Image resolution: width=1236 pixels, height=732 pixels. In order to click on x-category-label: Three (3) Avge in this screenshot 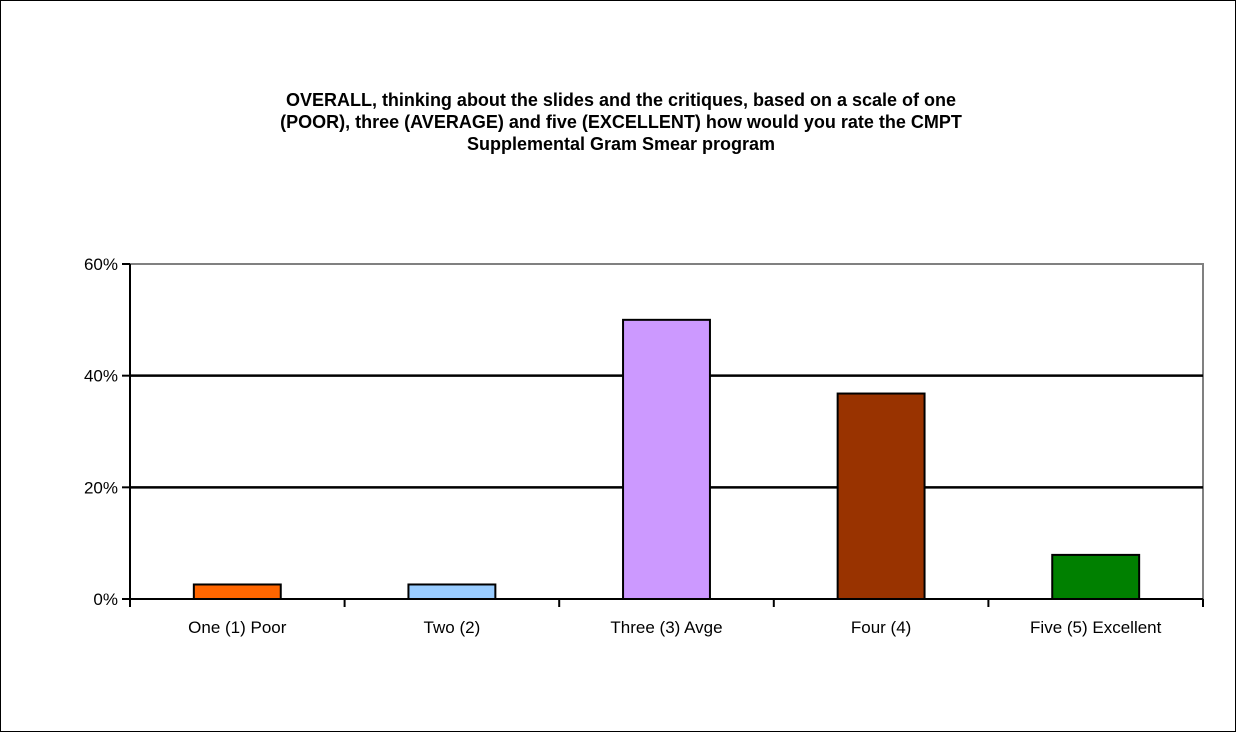, I will do `click(666, 627)`.